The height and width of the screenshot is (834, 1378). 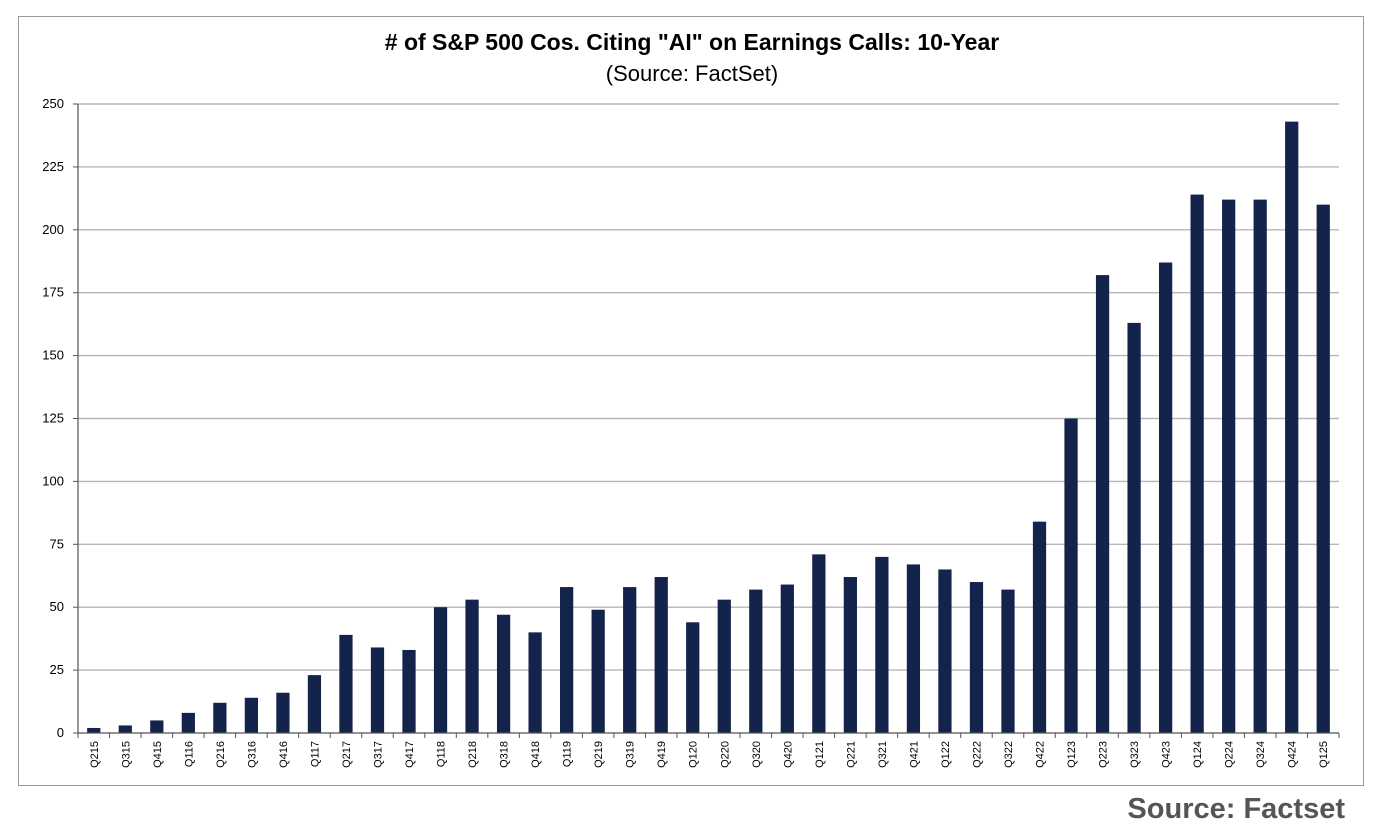 I want to click on y-tick-label-50: 50, so click(x=57, y=606).